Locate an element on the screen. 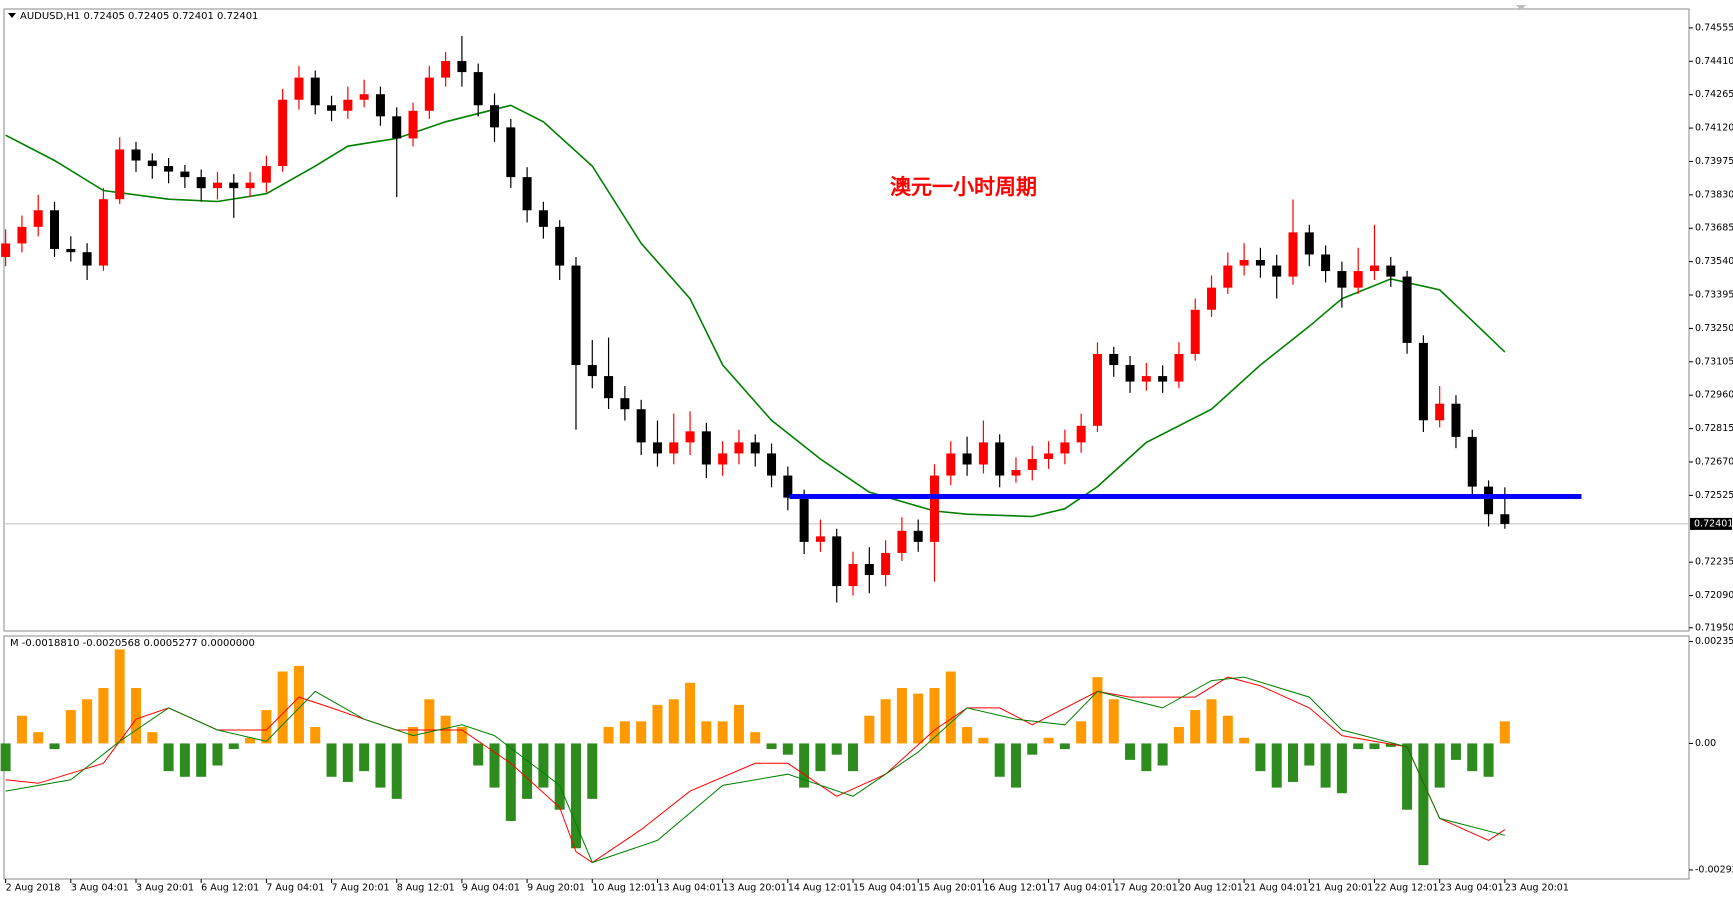  x-tick-label: 6 Aug 12:01 is located at coordinates (230, 888).